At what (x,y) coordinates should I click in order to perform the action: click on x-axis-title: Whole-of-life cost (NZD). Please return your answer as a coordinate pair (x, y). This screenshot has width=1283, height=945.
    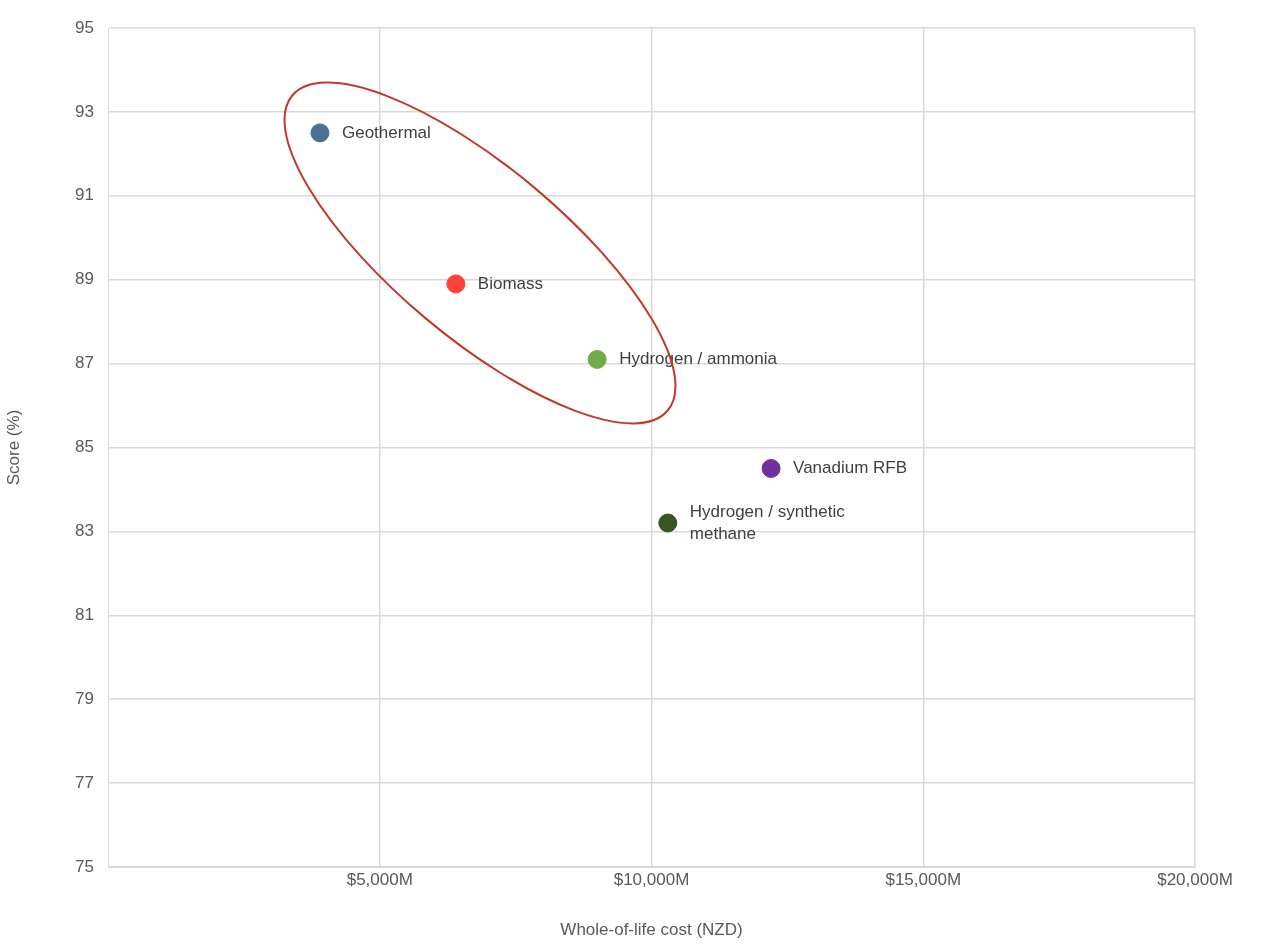
    Looking at the image, I should click on (651, 930).